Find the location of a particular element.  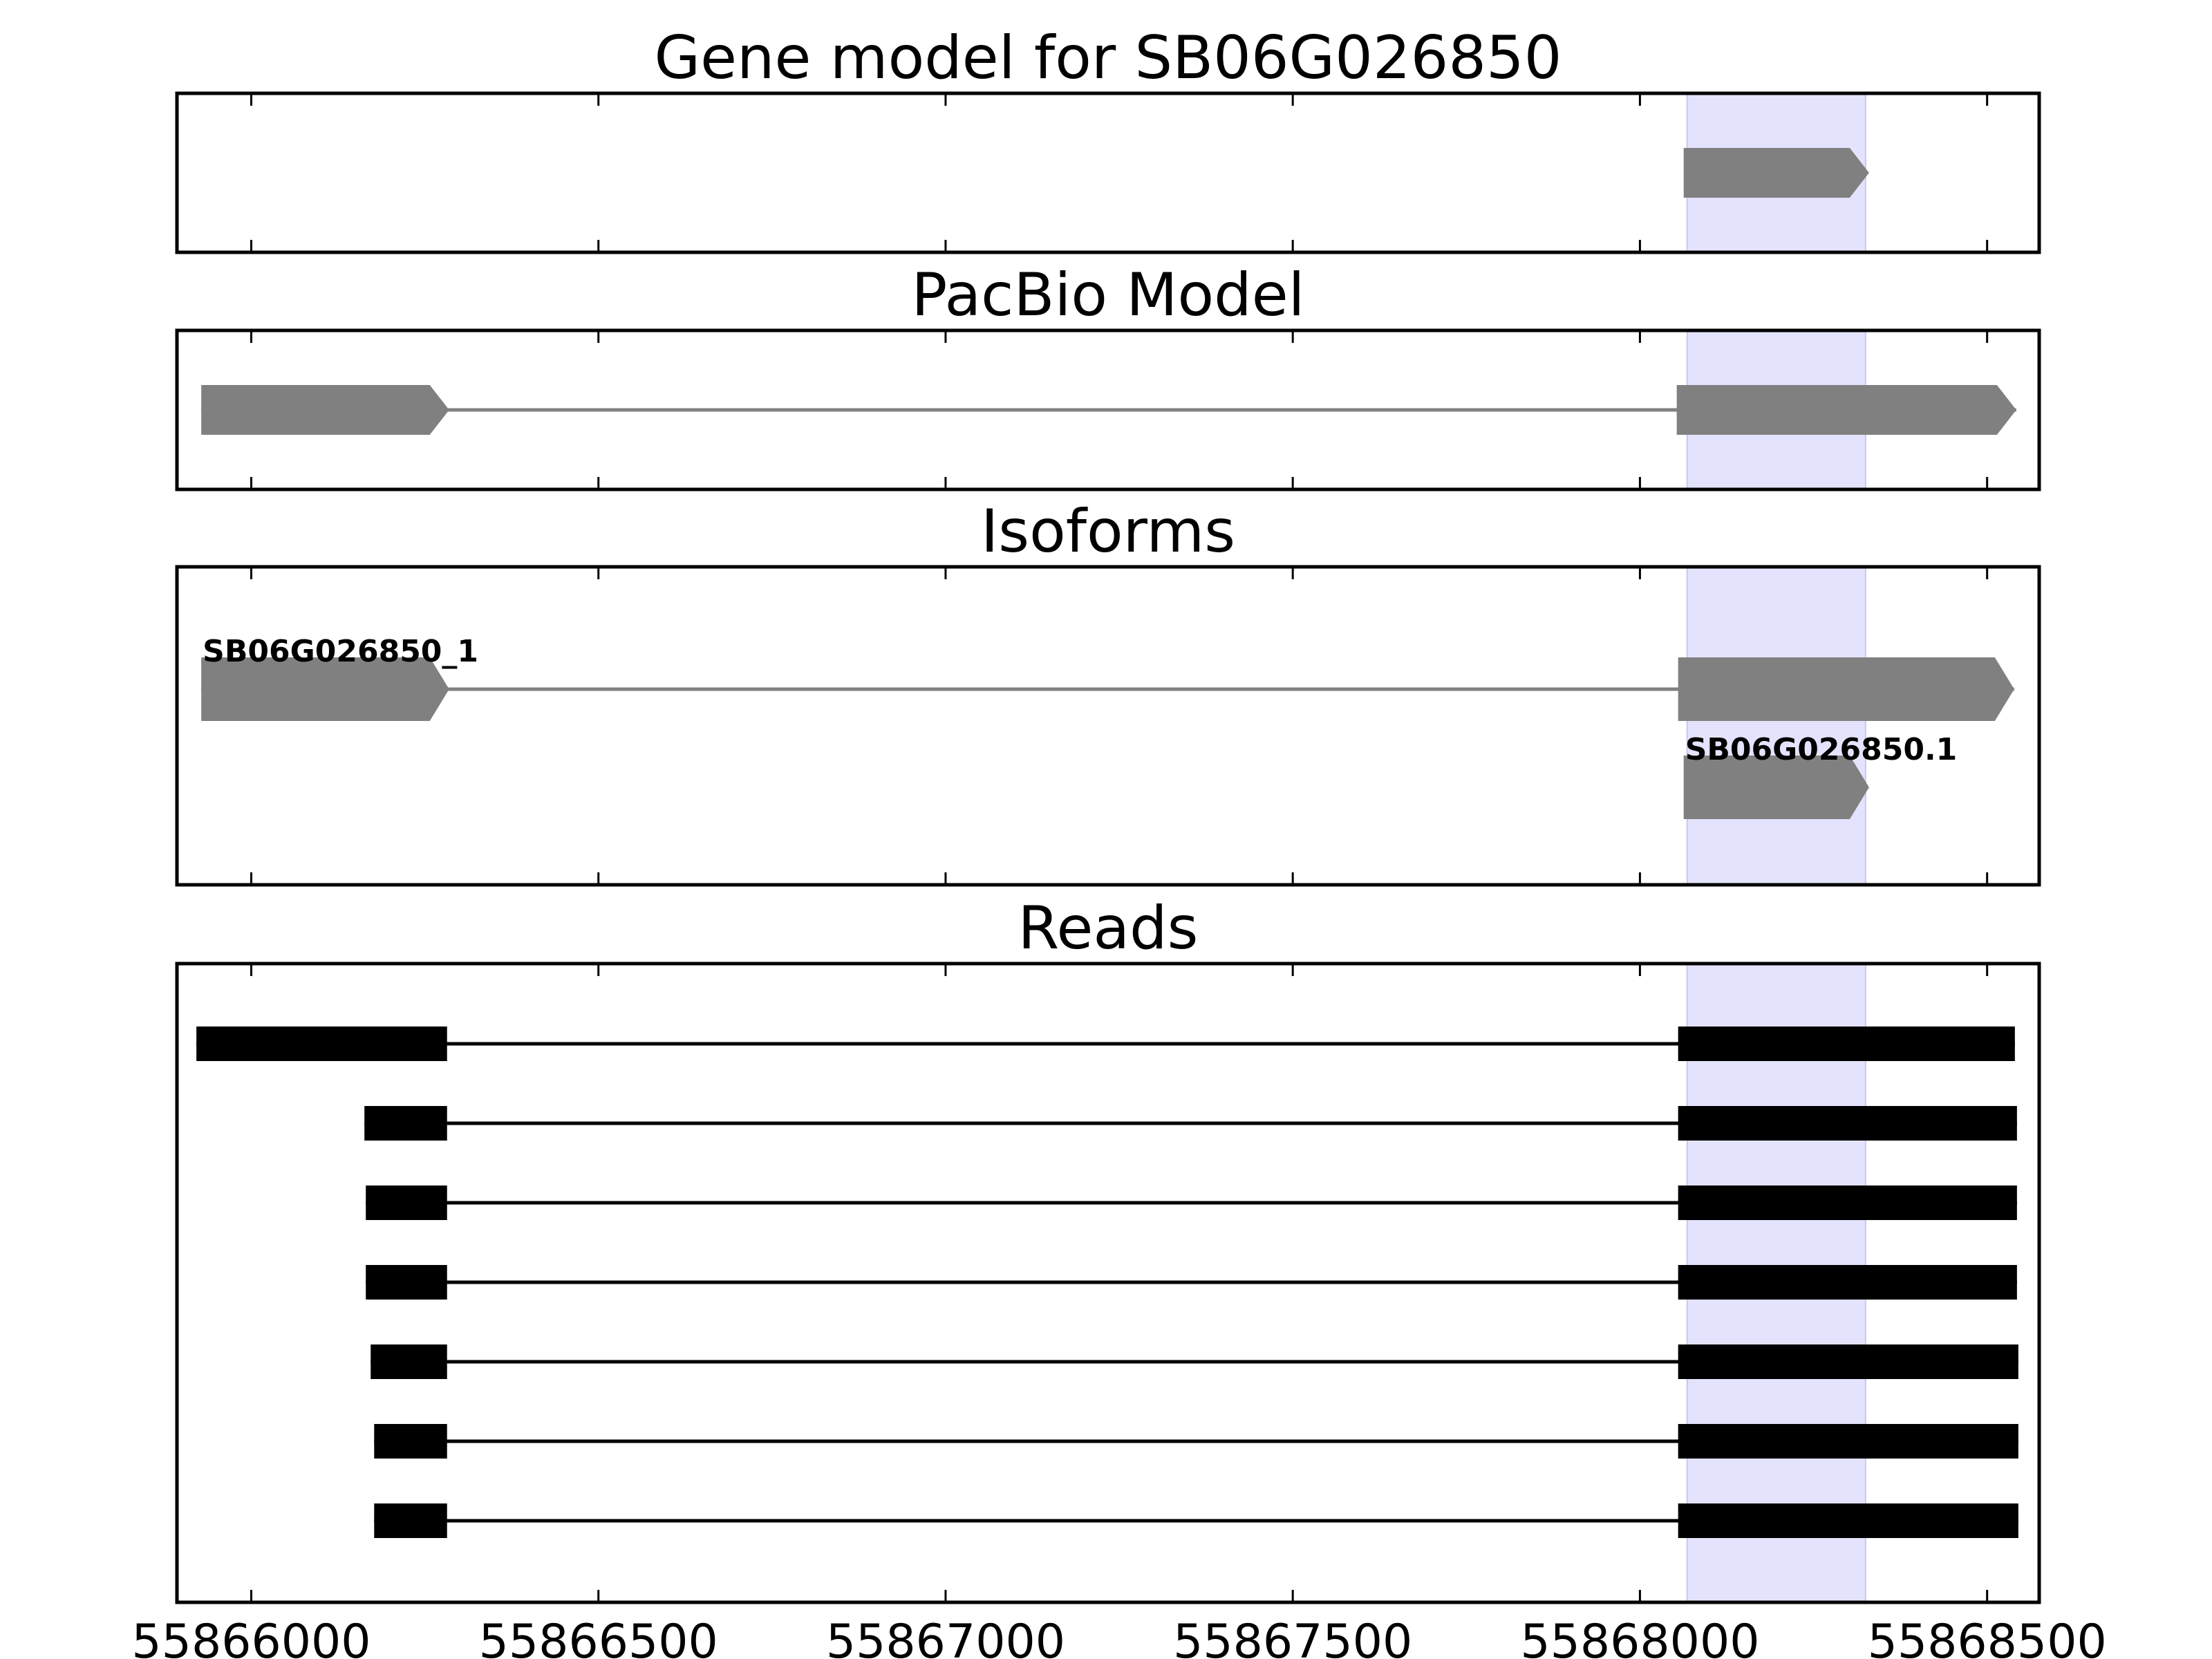

panel-title: Gene model for SB06G026850 is located at coordinates (1108, 59).